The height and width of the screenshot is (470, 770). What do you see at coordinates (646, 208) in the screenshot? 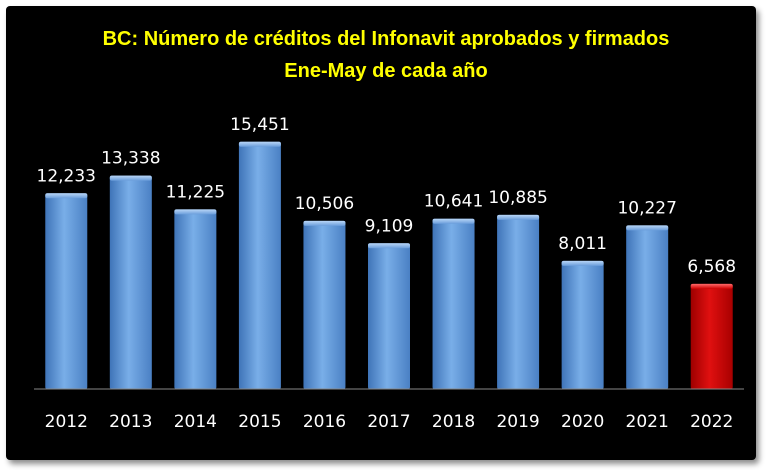
I see `value-label-2021: 10,227` at bounding box center [646, 208].